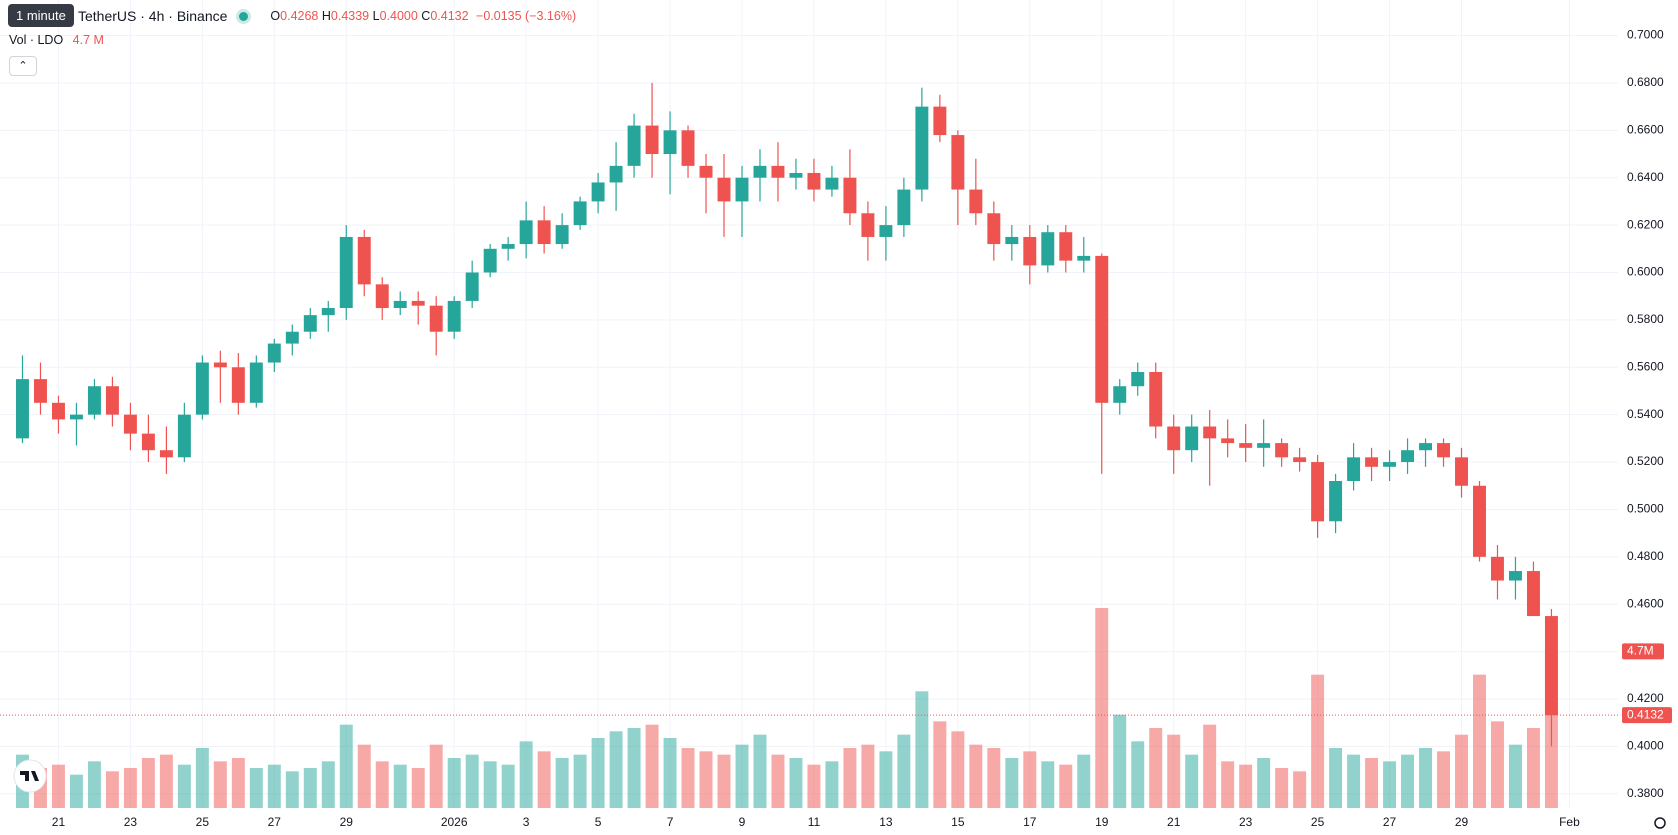 This screenshot has width=1678, height=835. Describe the element at coordinates (1647, 715) in the screenshot. I see `last-price-tag` at that location.